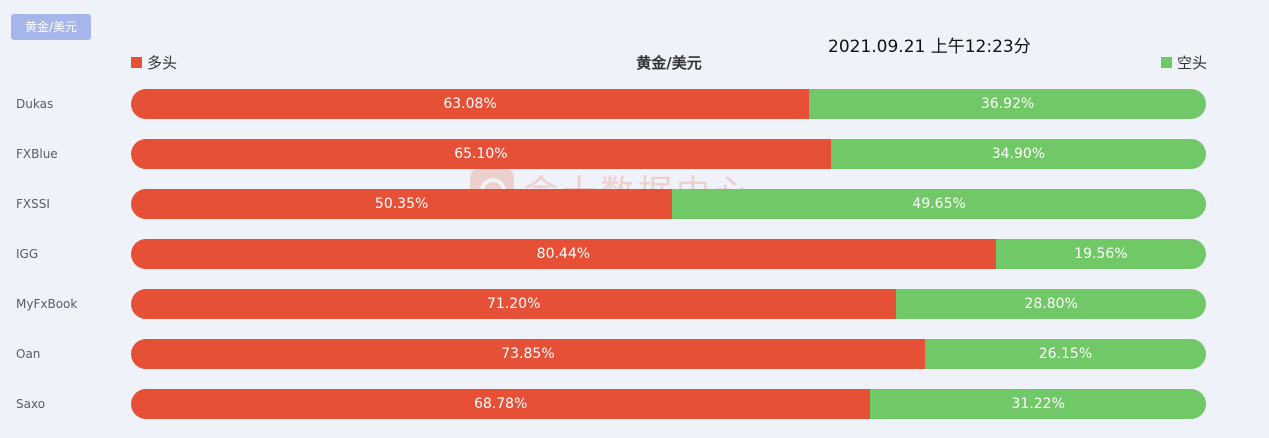 The width and height of the screenshot is (1269, 438). I want to click on legend-long-label: 多头, so click(162, 63).